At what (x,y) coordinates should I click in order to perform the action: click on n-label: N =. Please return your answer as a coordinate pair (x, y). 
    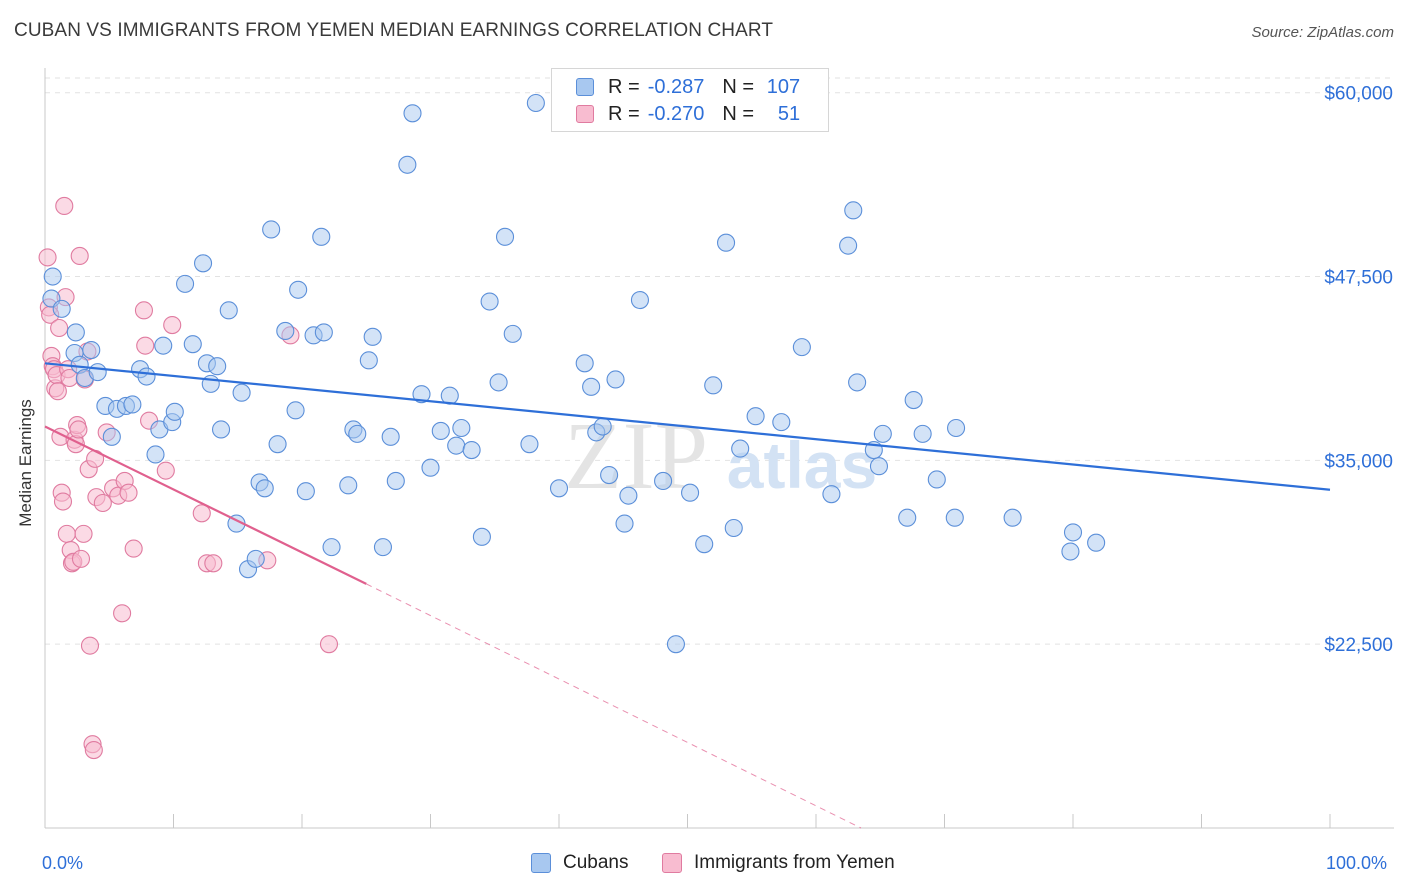
    Looking at the image, I should click on (738, 113).